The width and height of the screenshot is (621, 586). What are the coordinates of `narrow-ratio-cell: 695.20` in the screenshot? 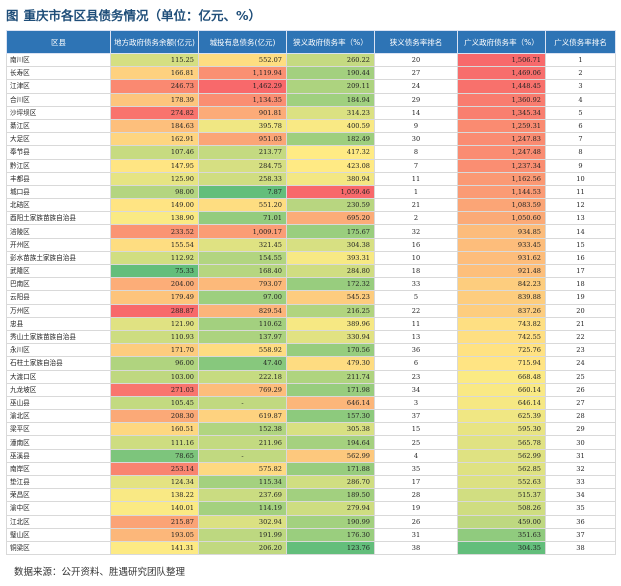 It's located at (330, 218).